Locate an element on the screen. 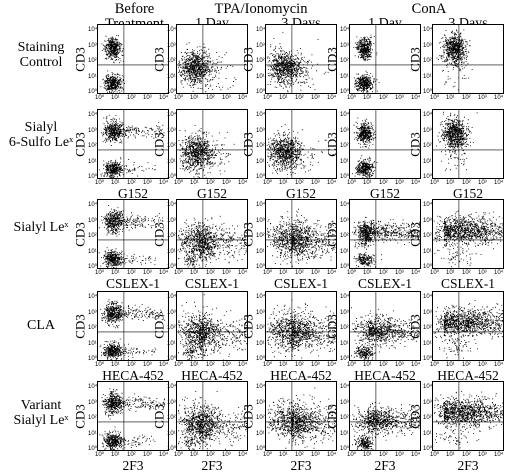  x-axis-label: 2F3 is located at coordinates (385, 465).